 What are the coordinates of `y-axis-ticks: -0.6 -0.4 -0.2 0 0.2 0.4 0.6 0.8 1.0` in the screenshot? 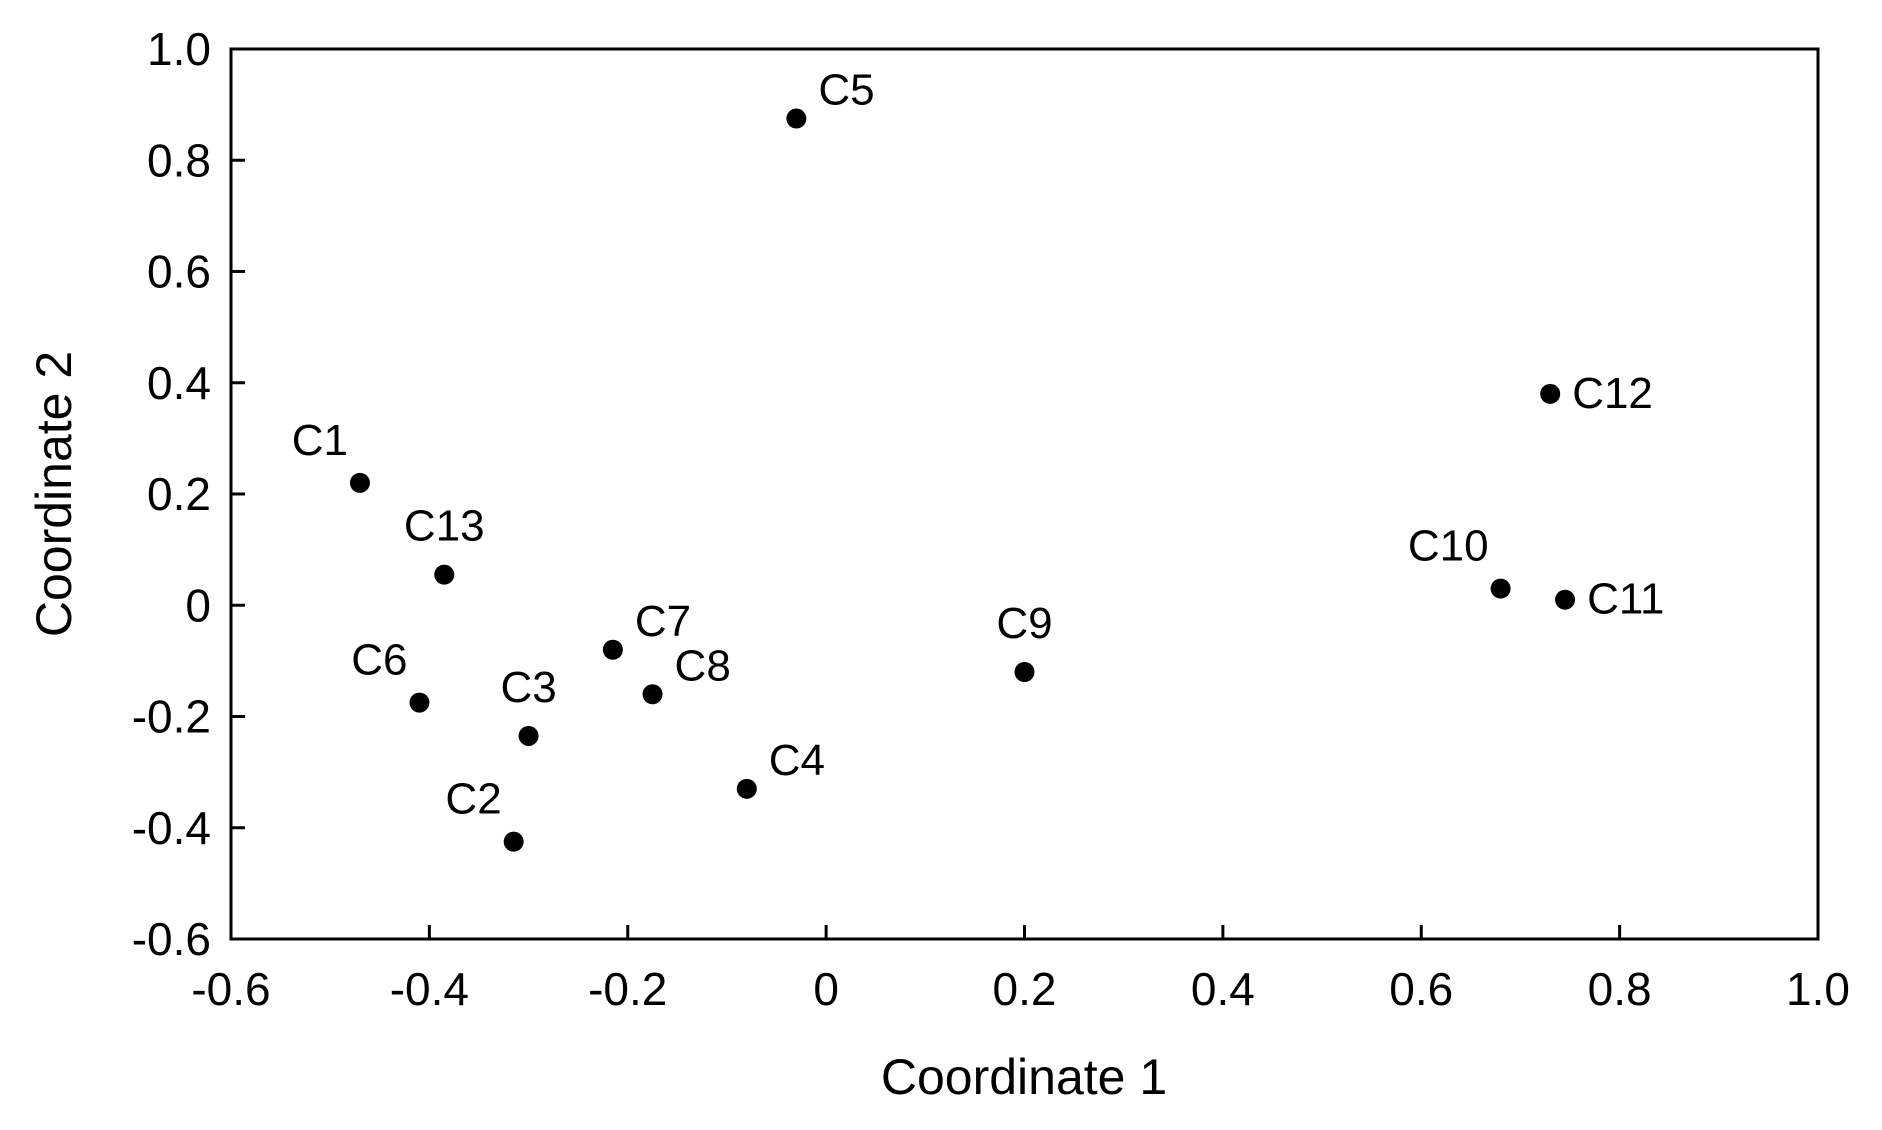 It's located at (188, 494).